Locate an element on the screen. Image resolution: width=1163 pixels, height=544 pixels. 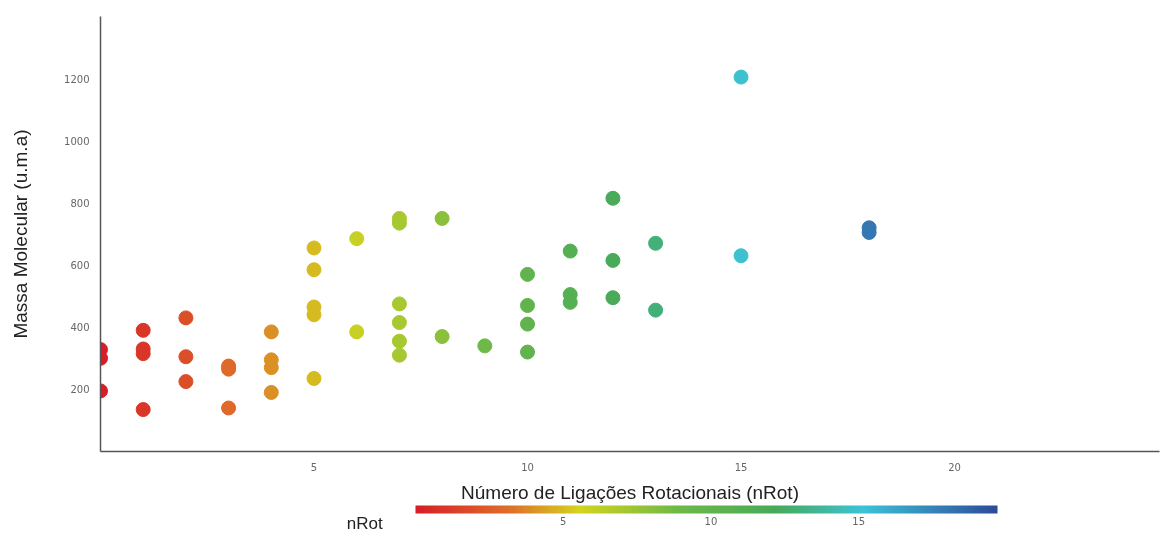
color-bar-label: 10 is located at coordinates (711, 521).